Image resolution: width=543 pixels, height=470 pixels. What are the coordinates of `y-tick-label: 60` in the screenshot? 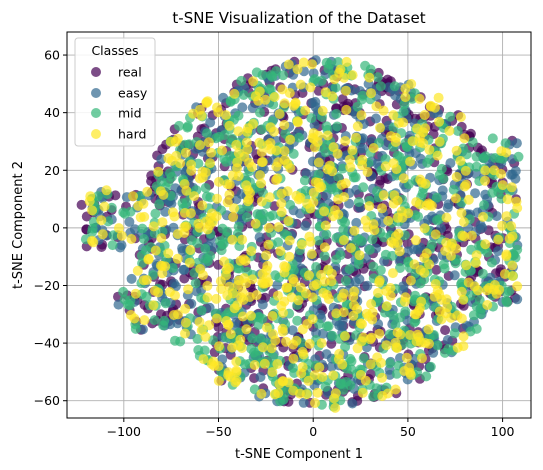 It's located at (52, 55).